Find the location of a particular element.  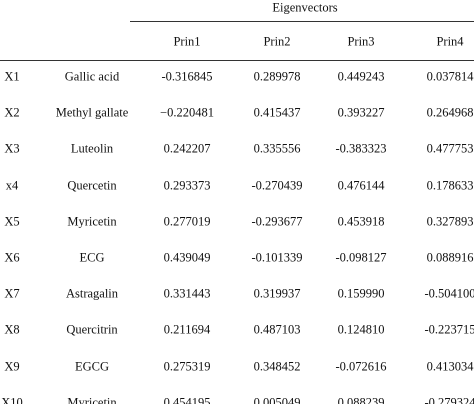

cell-value: 0.327893 is located at coordinates (450, 221).